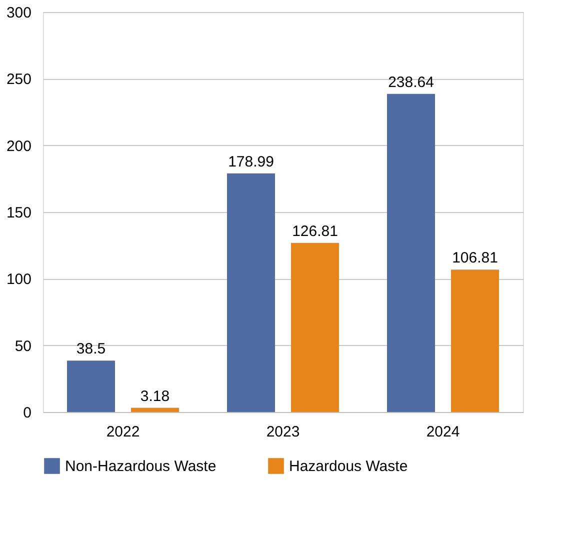  Describe the element at coordinates (91, 349) in the screenshot. I see `data-label: 38.5` at that location.